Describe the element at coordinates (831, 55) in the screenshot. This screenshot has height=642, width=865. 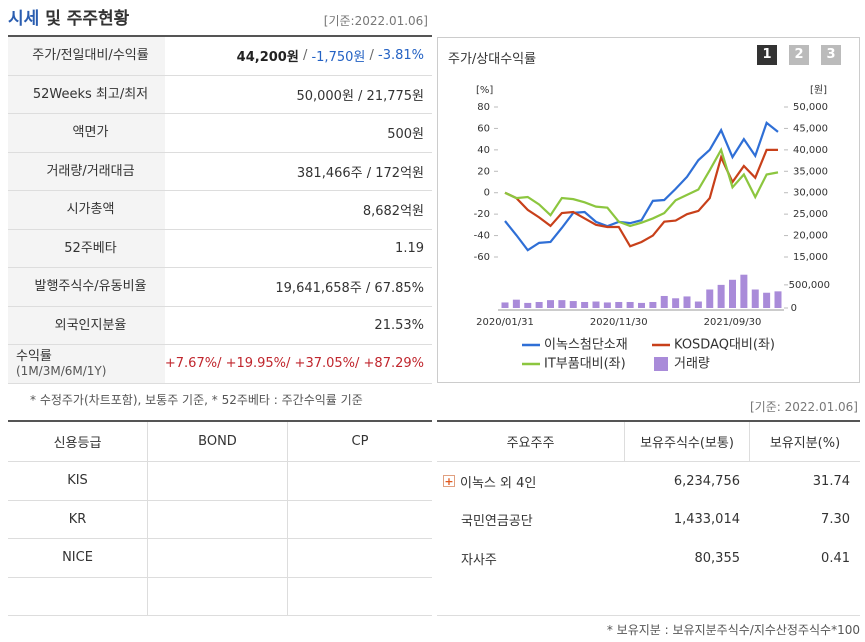
I see `chart-button: 3` at that location.